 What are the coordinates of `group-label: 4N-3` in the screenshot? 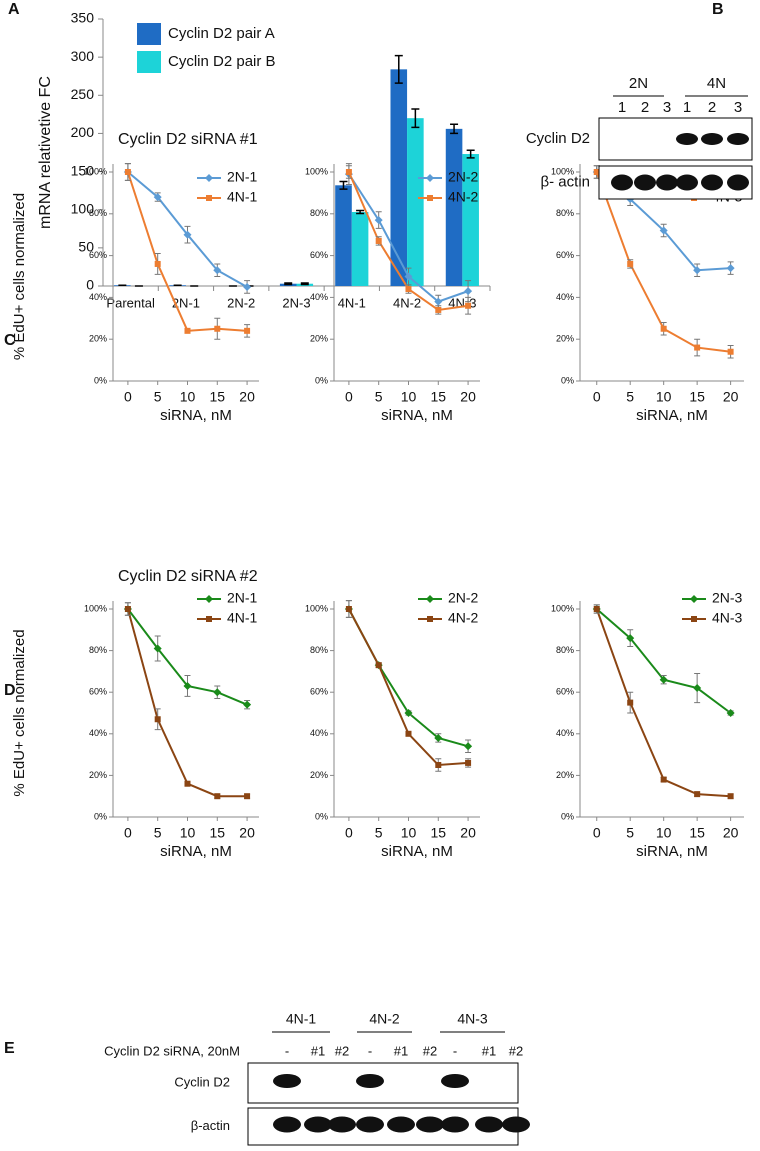 It's located at (472, 1019).